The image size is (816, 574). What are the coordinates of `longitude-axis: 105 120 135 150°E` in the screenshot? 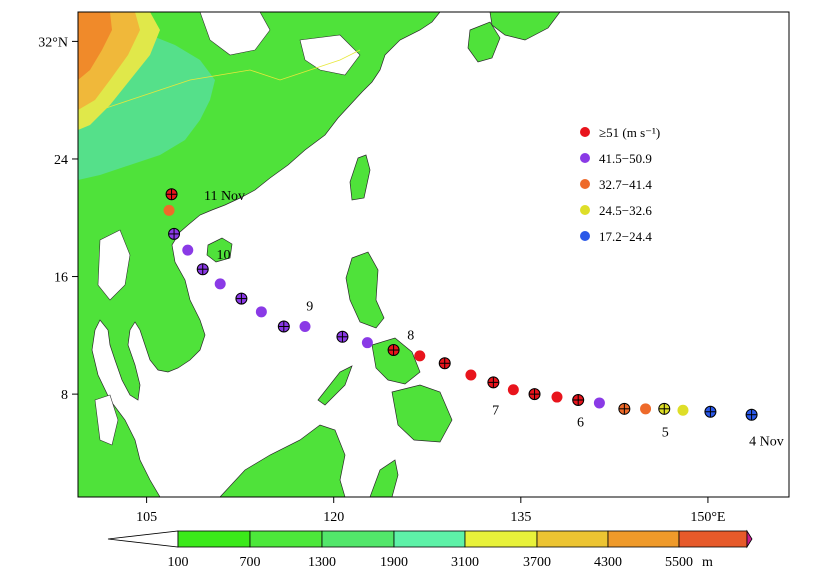 It's located at (430, 511).